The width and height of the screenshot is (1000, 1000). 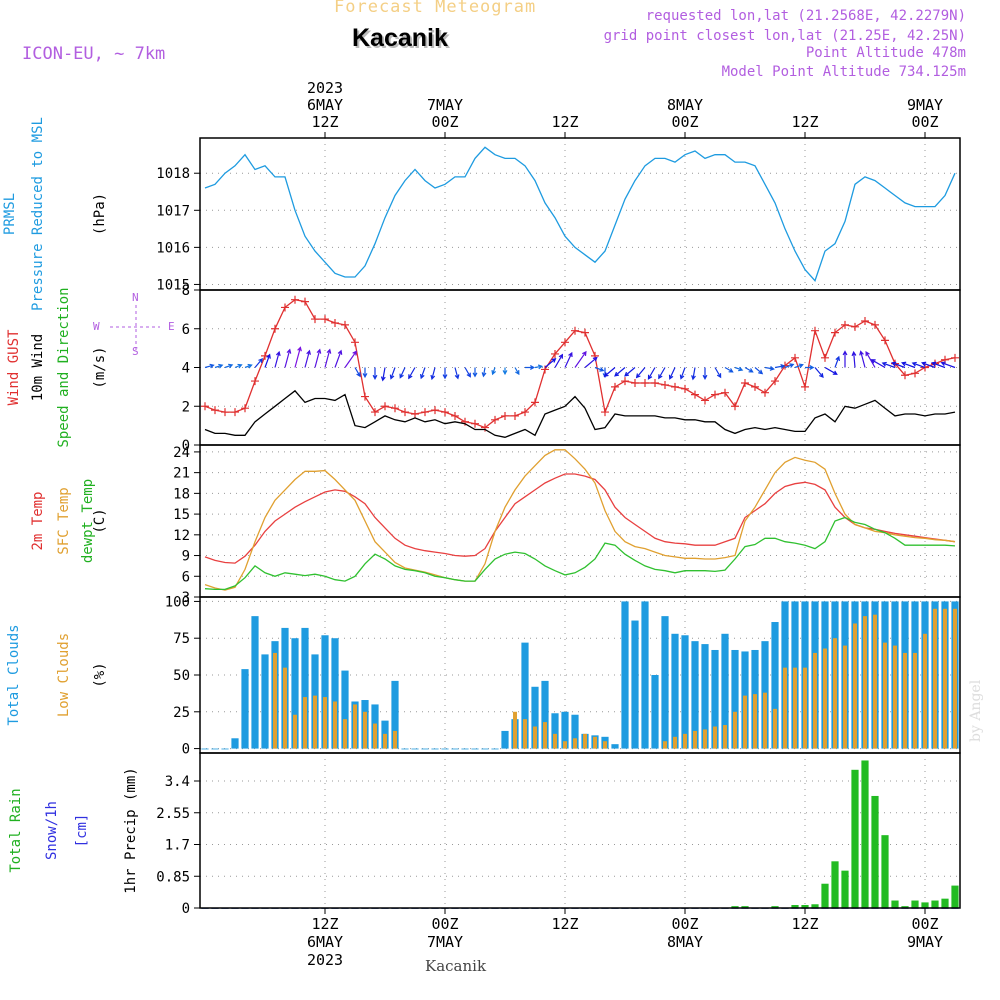 What do you see at coordinates (580, 553) in the screenshot?
I see `line-dewpt-temp` at bounding box center [580, 553].